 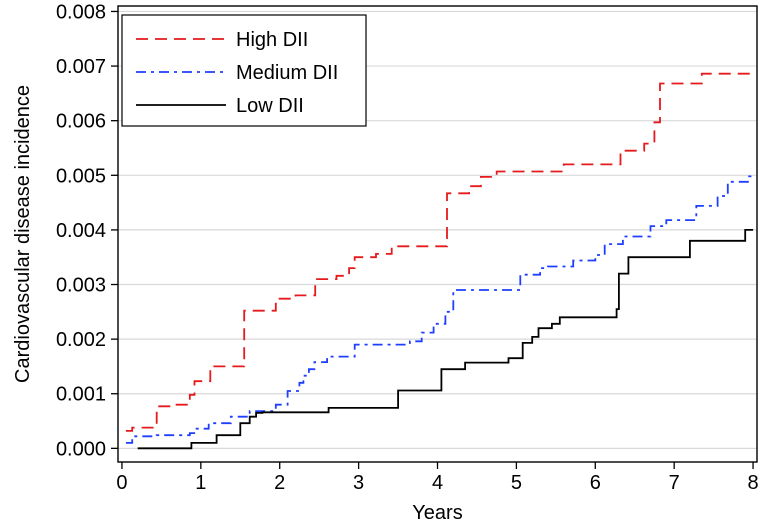 I want to click on x-tick-label: 7, so click(x=674, y=483).